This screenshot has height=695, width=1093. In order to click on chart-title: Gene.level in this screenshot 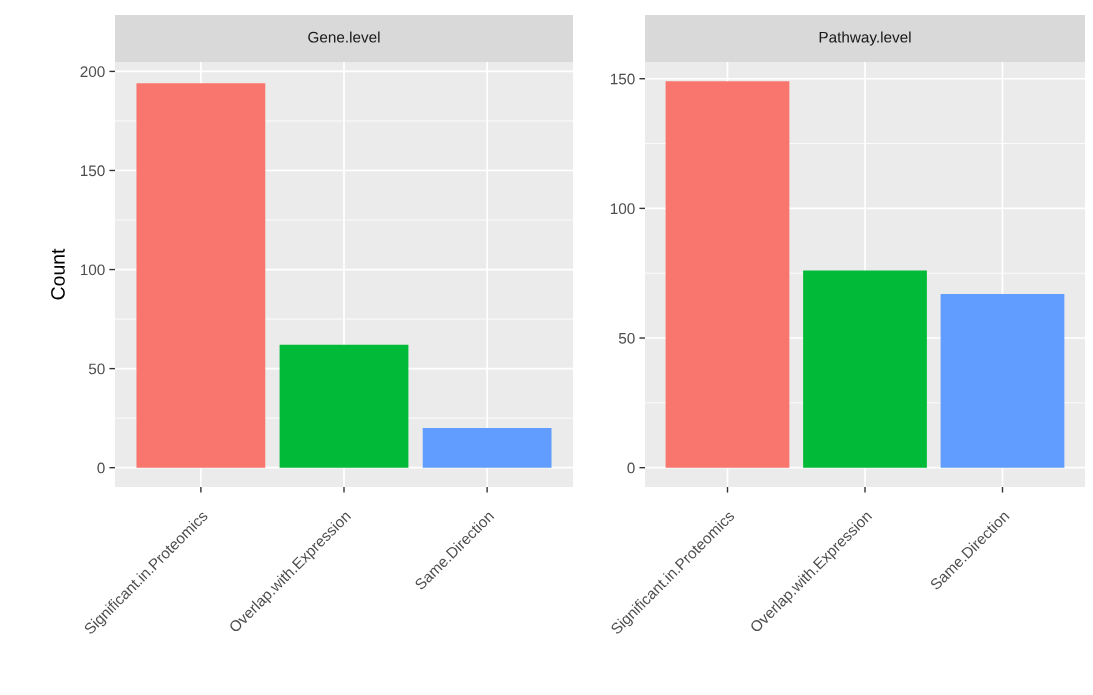, I will do `click(344, 37)`.